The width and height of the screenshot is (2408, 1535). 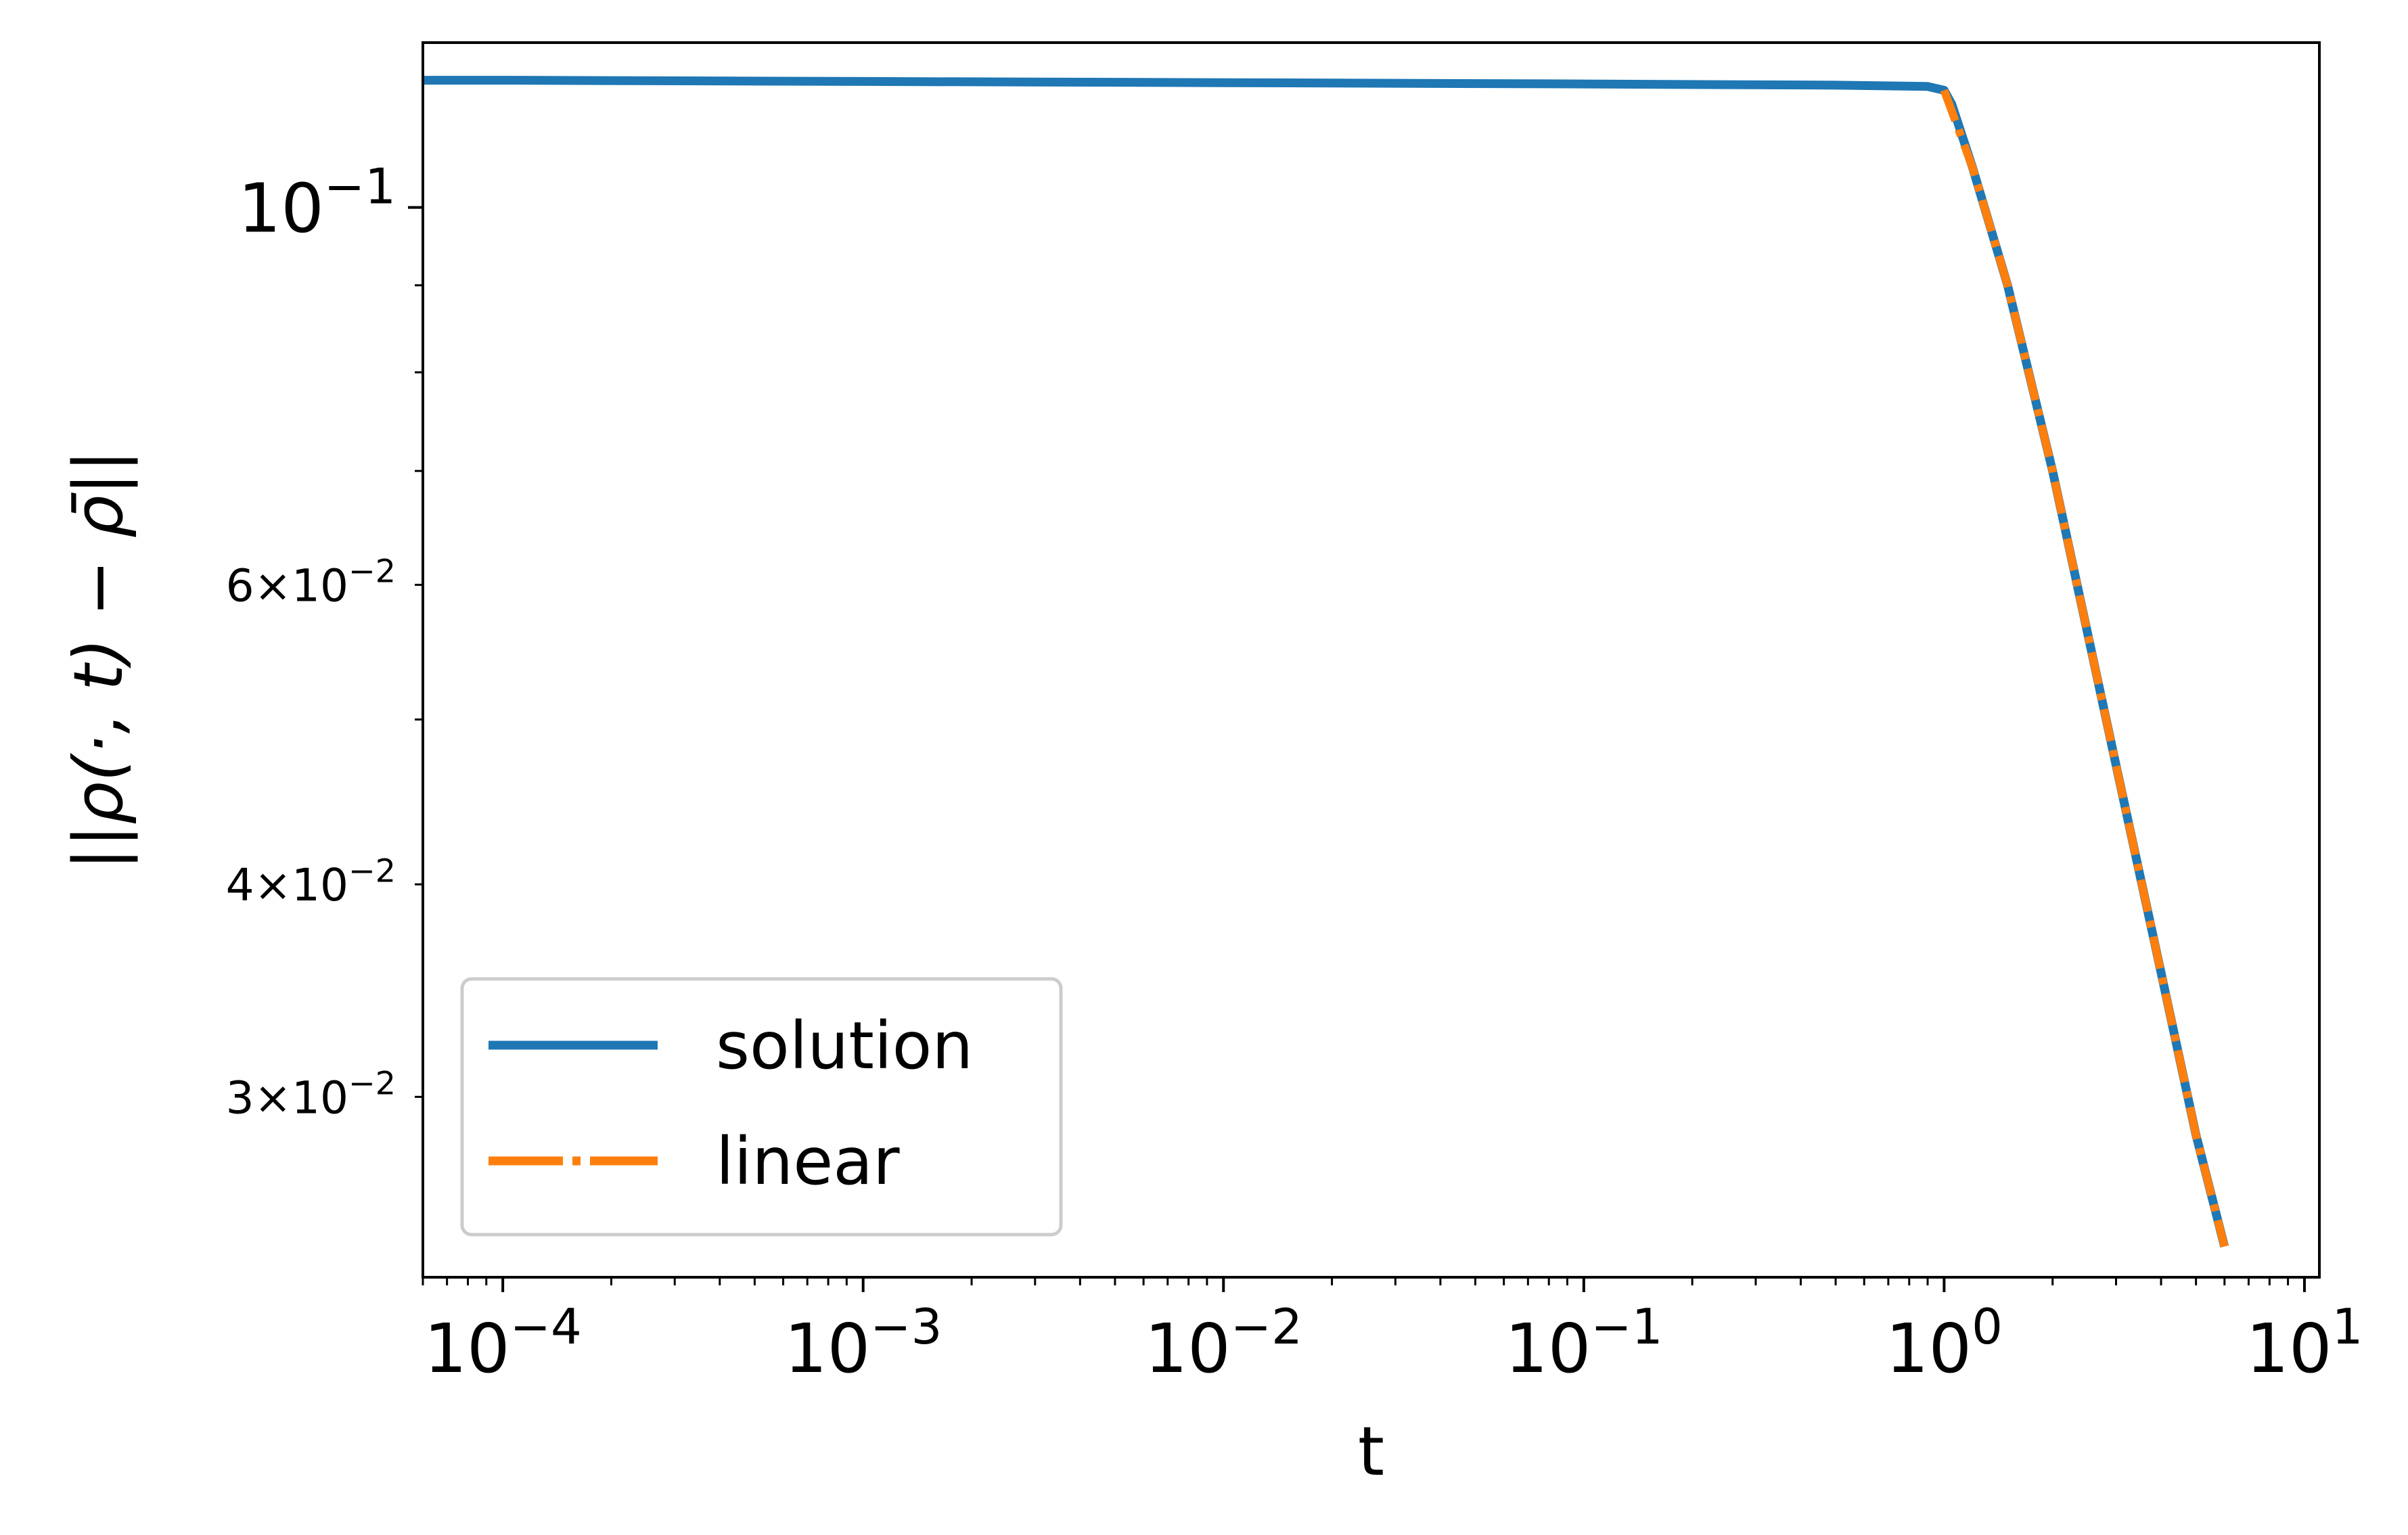 What do you see at coordinates (1944, 1343) in the screenshot?
I see `x-tick-label: 10⁰` at bounding box center [1944, 1343].